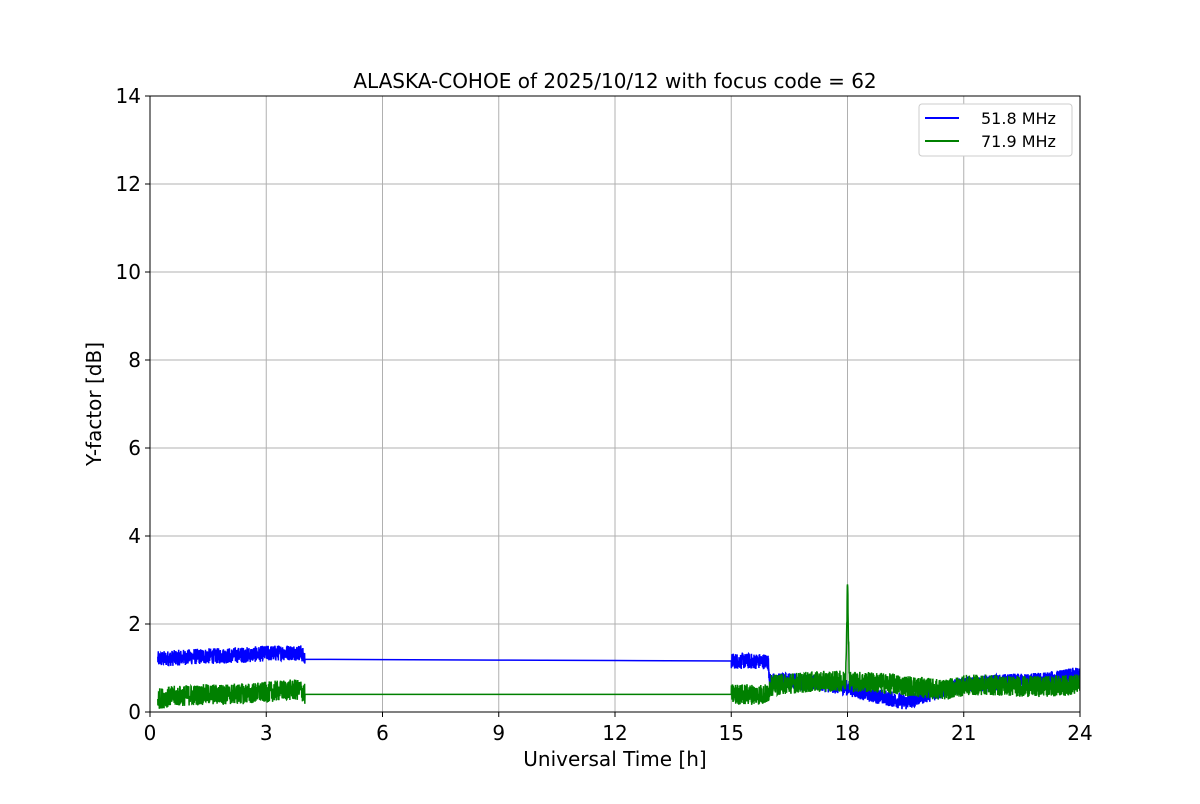 The height and width of the screenshot is (804, 1200). Describe the element at coordinates (134, 624) in the screenshot. I see `y-tick-label: 2` at that location.